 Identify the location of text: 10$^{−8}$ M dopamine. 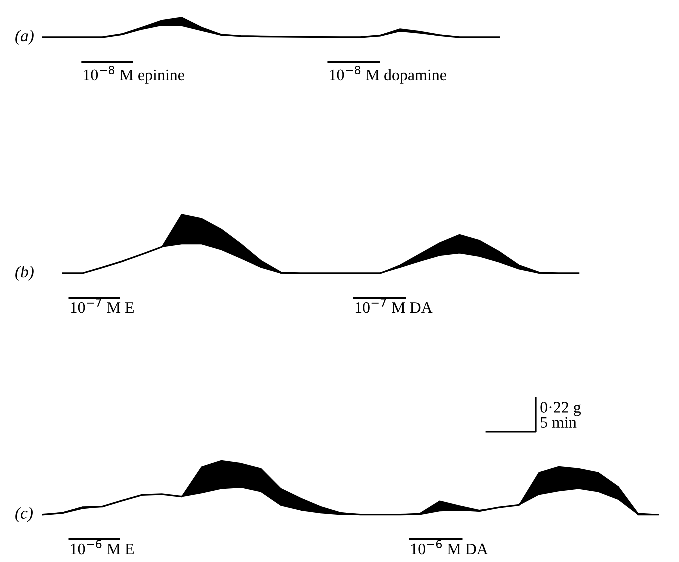
(388, 75).